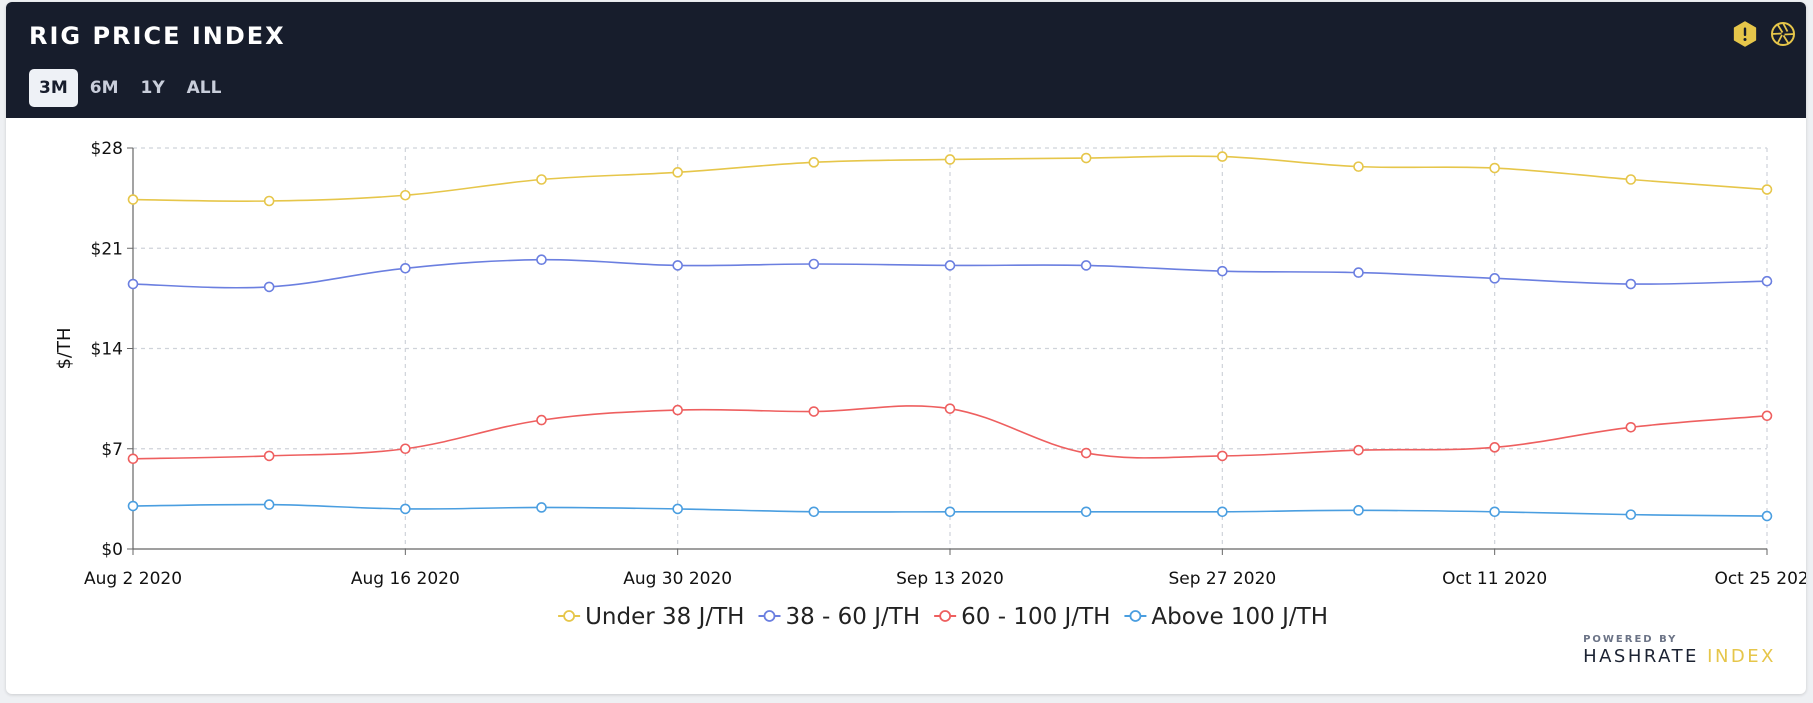 The image size is (1813, 703). Describe the element at coordinates (104, 88) in the screenshot. I see `range-6m-button: 6M` at that location.